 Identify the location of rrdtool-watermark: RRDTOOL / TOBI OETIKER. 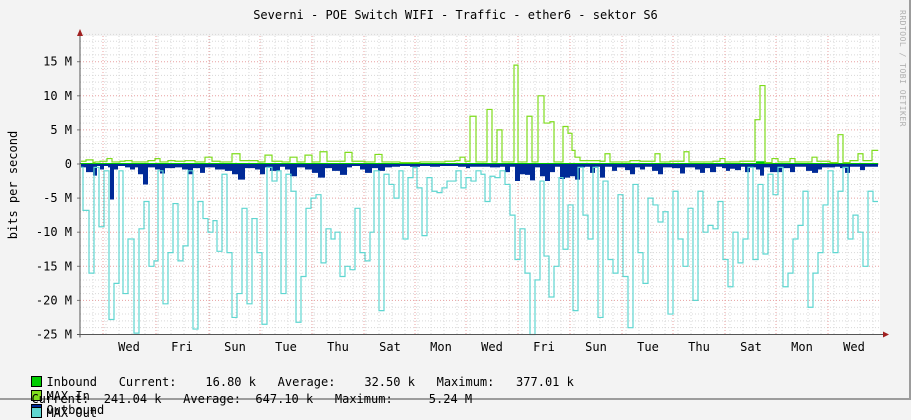
(902, 68).